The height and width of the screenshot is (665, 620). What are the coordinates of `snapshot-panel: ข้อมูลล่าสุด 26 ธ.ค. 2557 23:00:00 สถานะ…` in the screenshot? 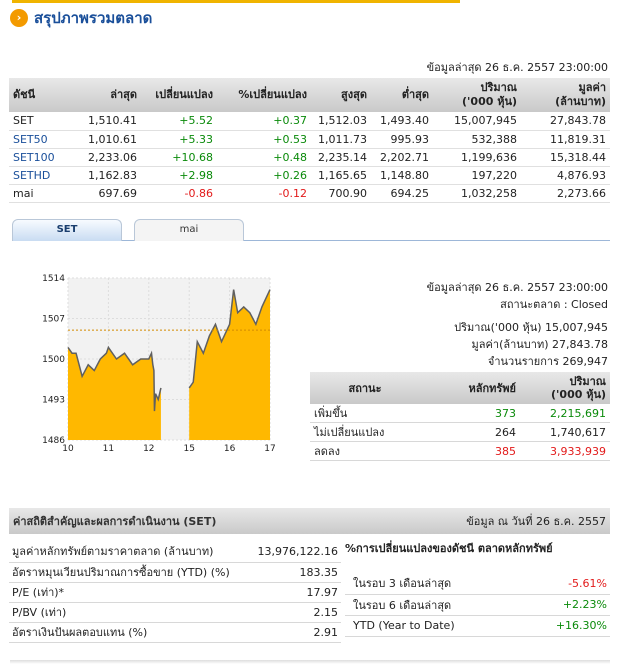 It's located at (517, 324).